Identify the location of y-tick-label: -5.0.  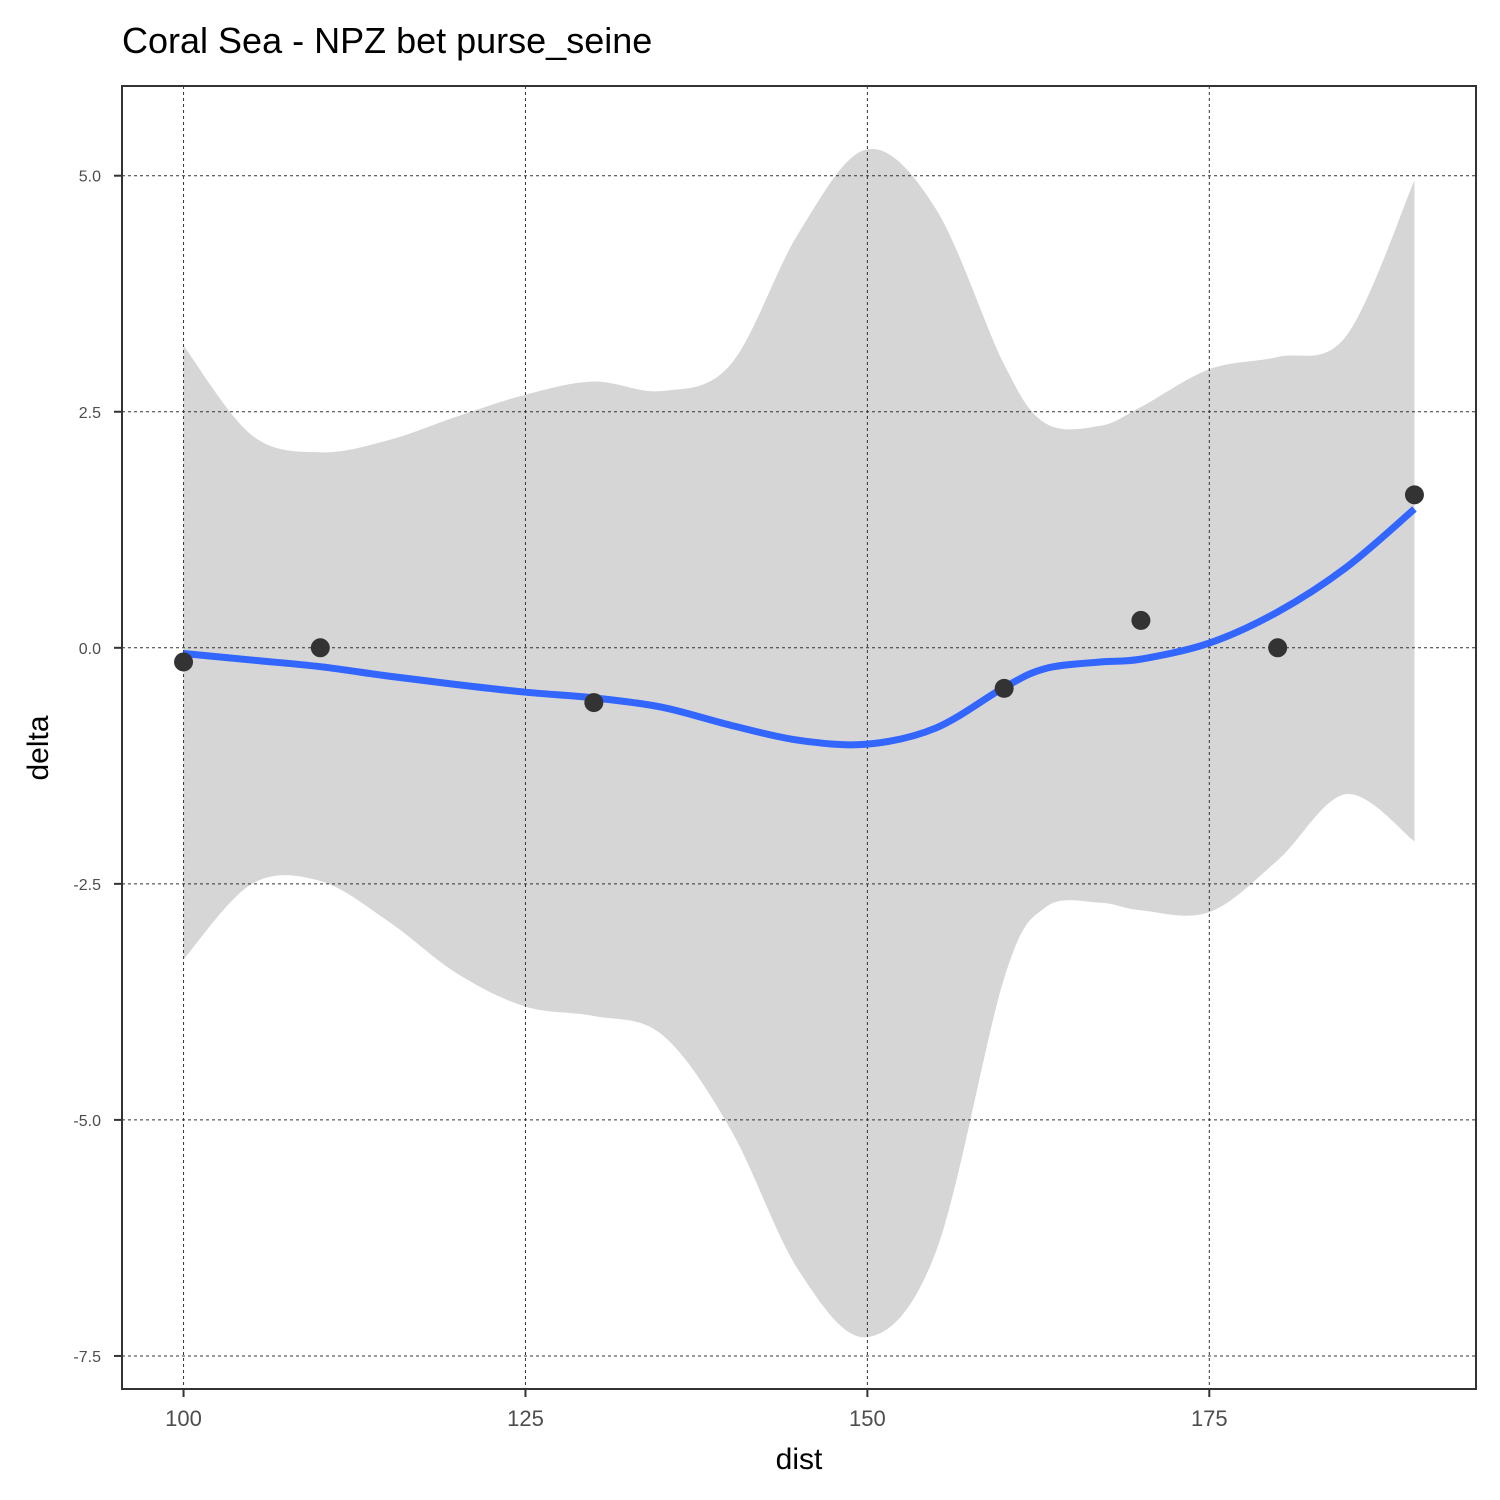
(87, 1121).